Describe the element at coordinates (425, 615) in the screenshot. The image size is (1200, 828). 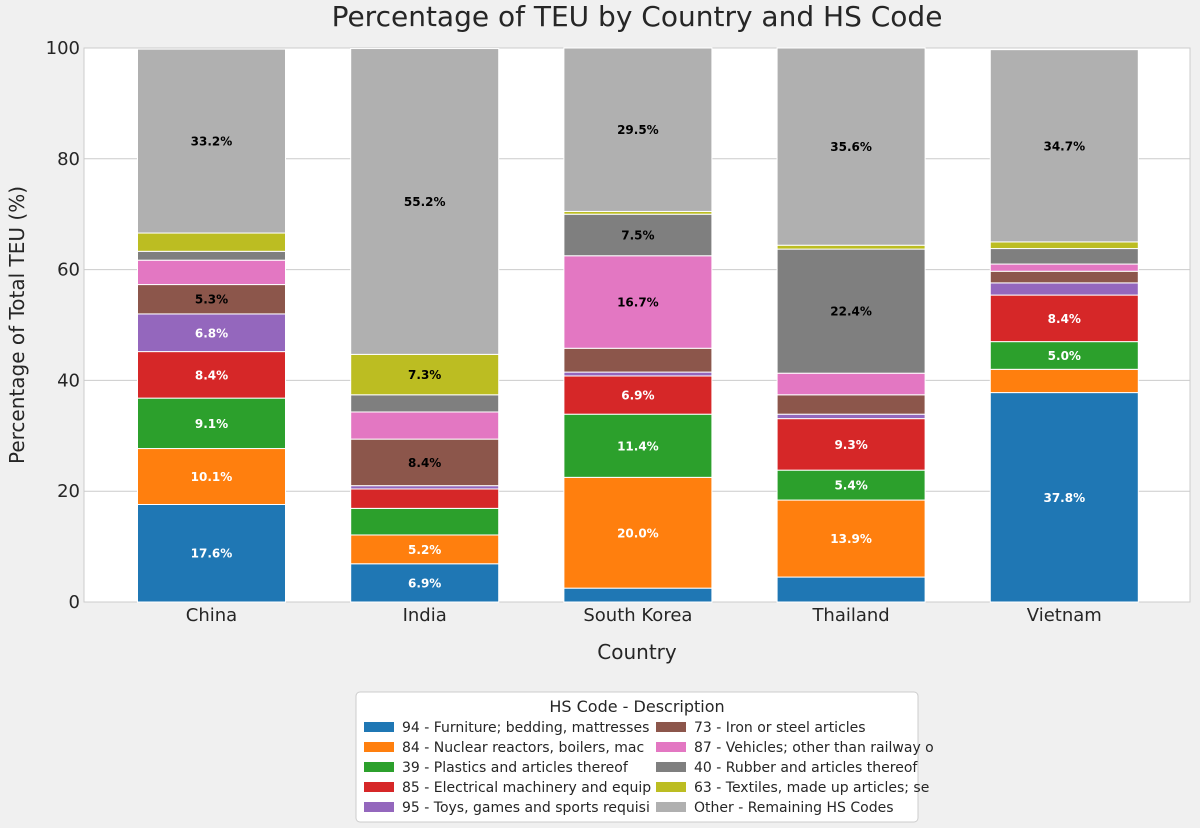
I see `x-tick-label: India` at that location.